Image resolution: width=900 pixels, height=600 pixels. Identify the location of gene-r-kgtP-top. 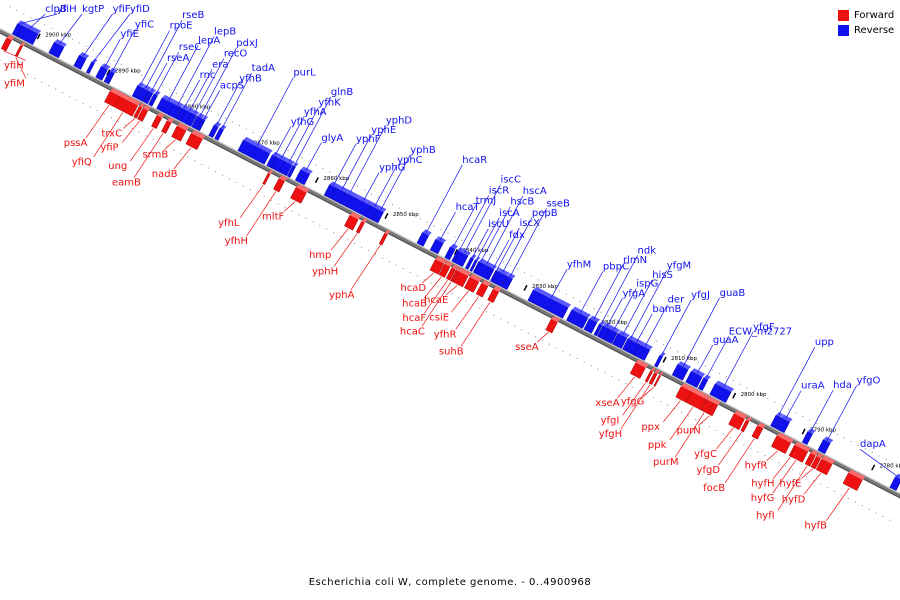
(60, 43).